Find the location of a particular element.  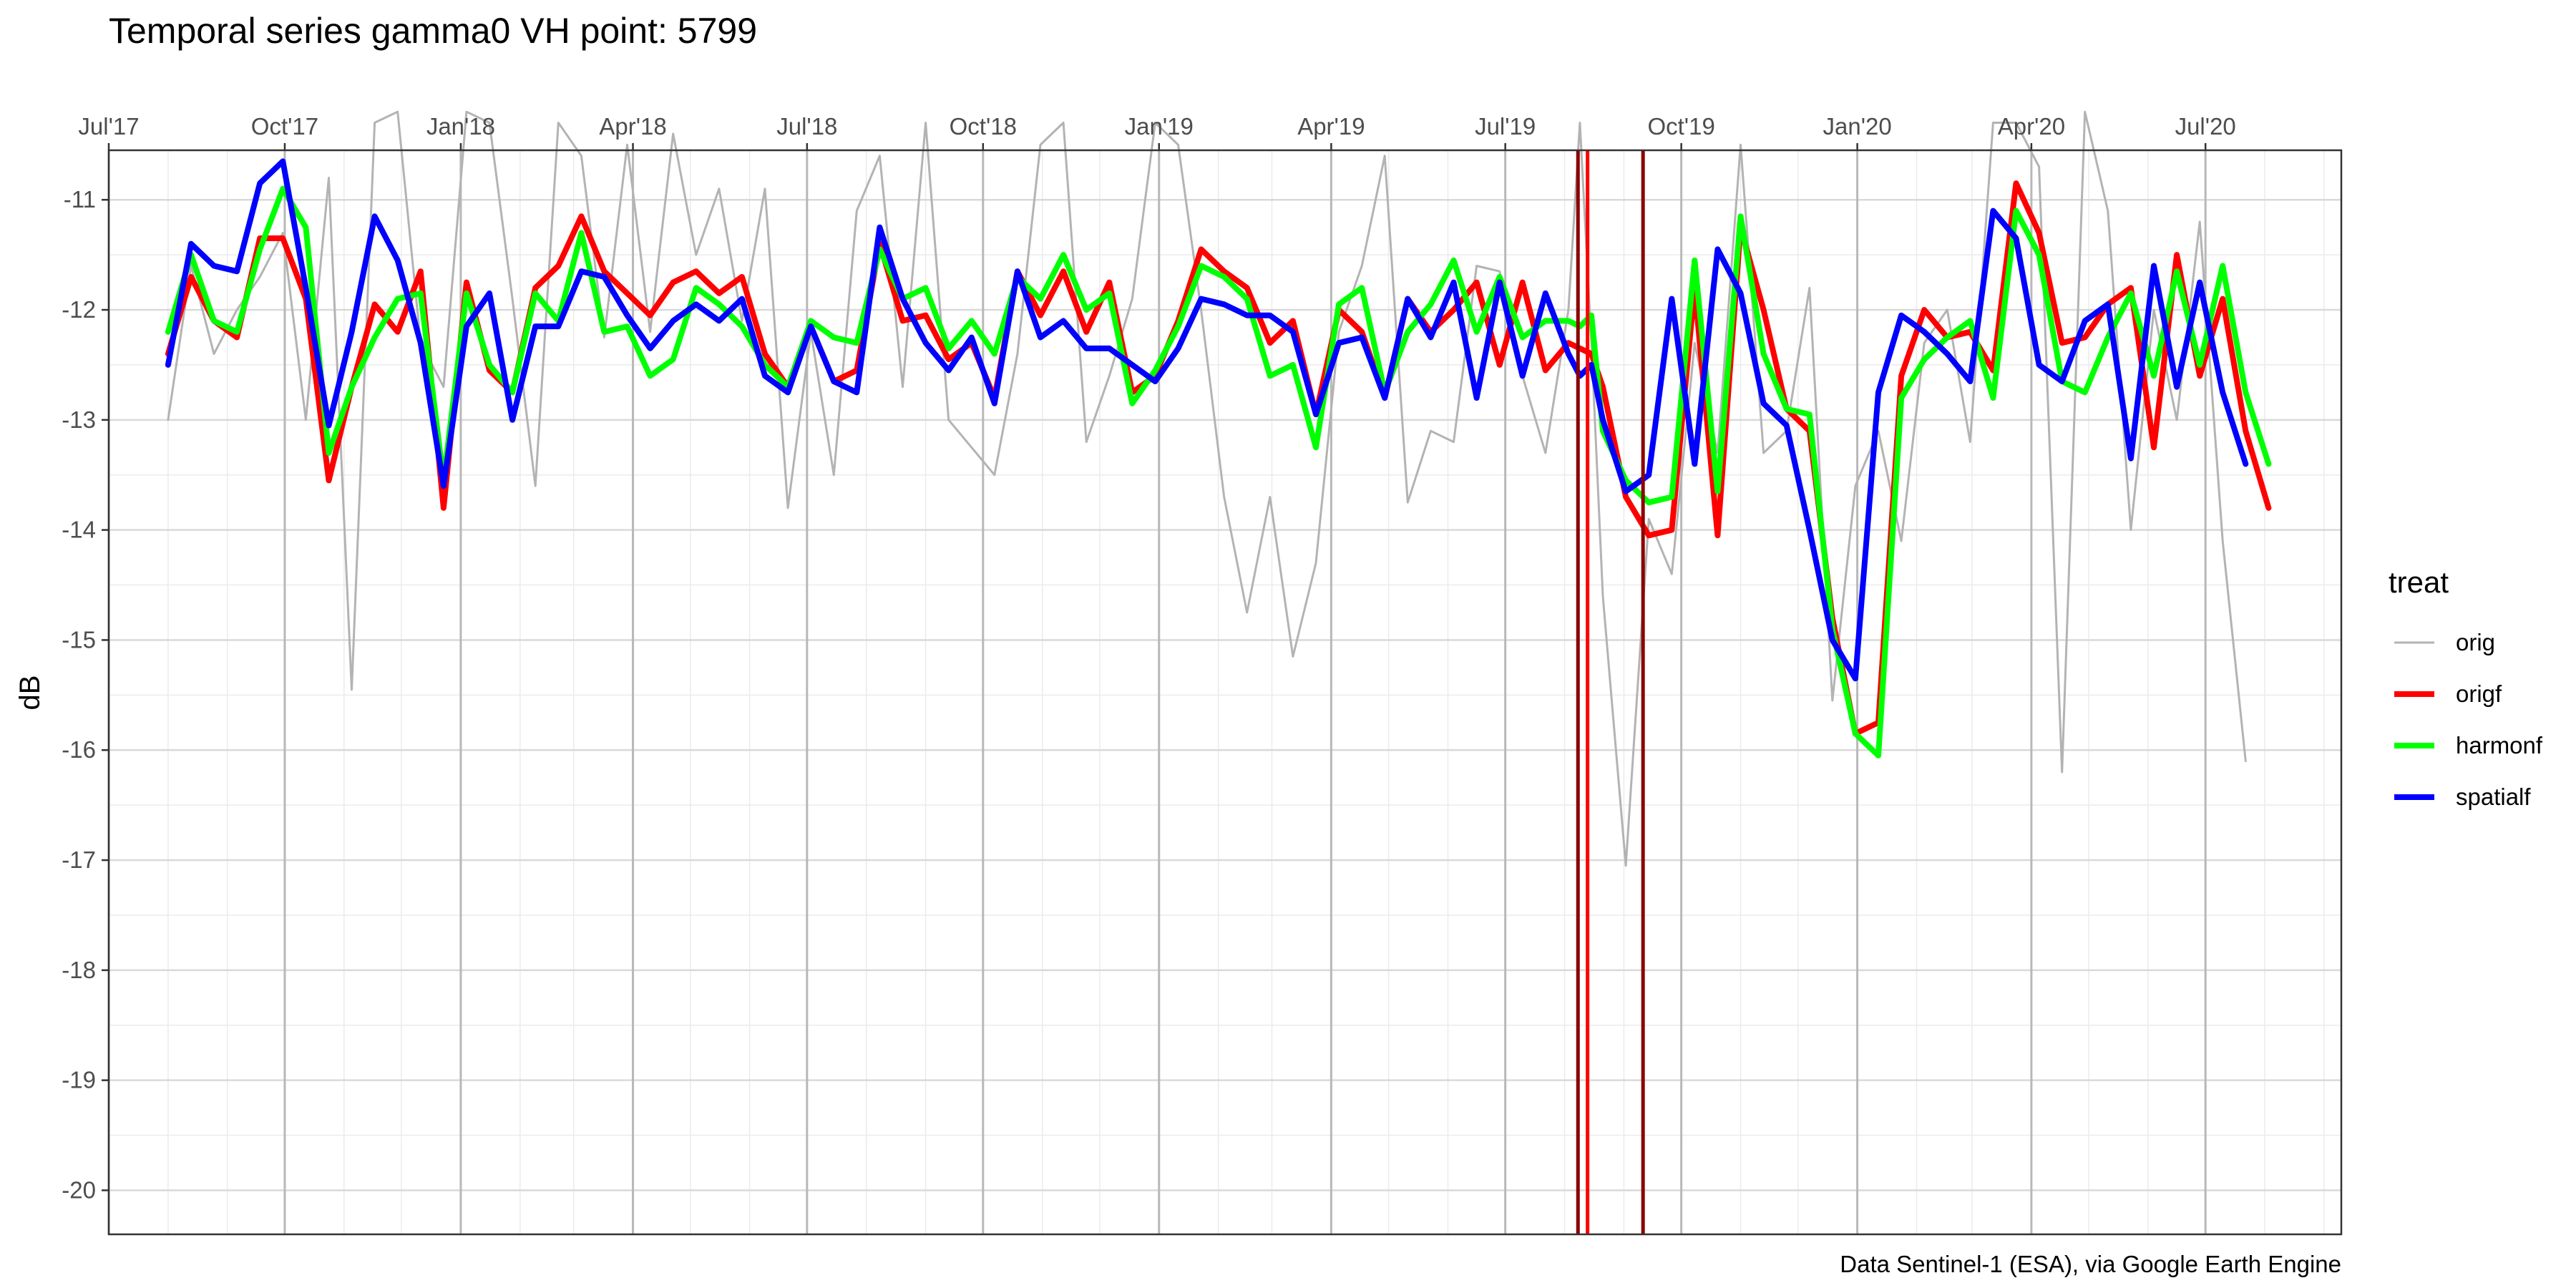

x-tick-label: Apr'19 is located at coordinates (1331, 126).